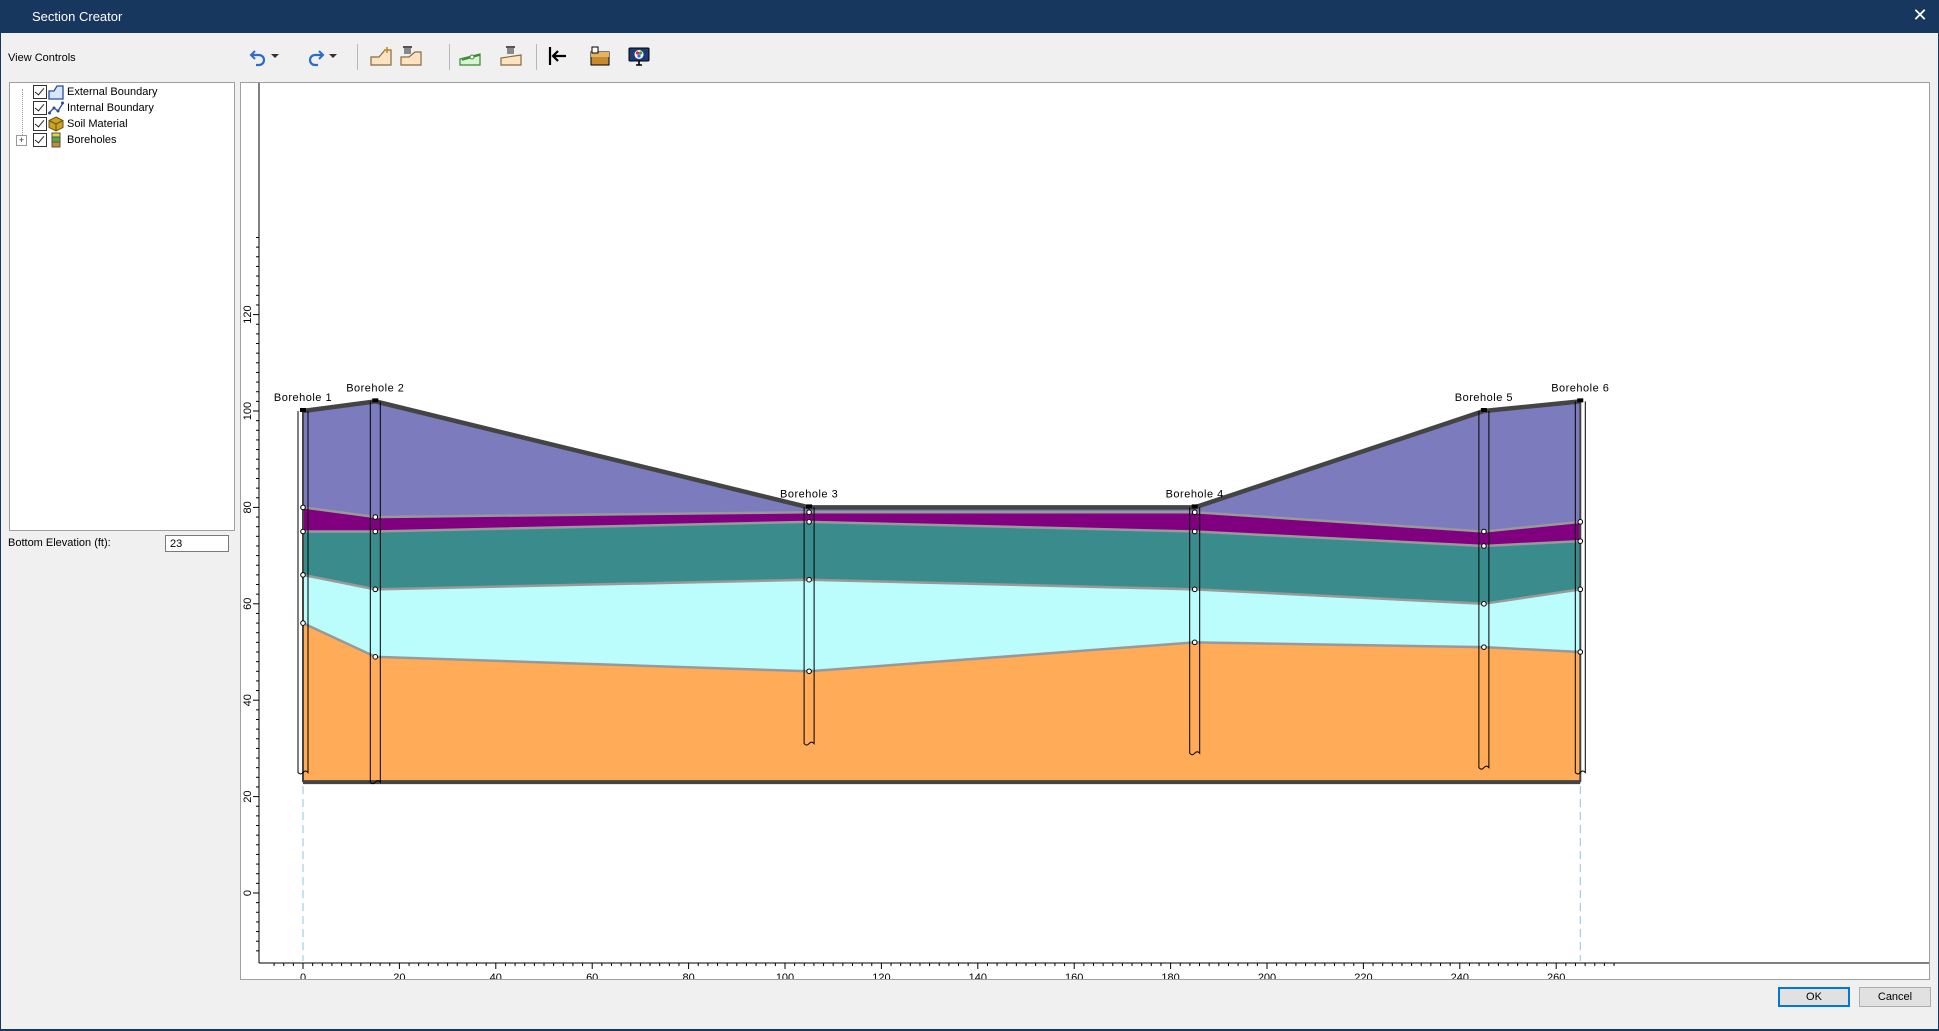 The width and height of the screenshot is (1939, 1031). Describe the element at coordinates (248, 700) in the screenshot. I see `y-axis-tick-label: 40` at that location.